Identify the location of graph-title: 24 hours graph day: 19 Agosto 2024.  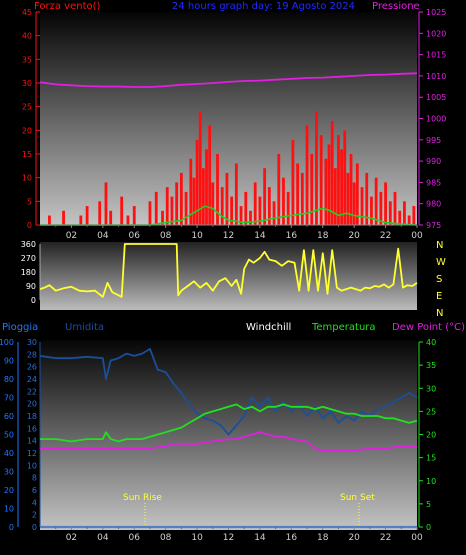
(263, 6).